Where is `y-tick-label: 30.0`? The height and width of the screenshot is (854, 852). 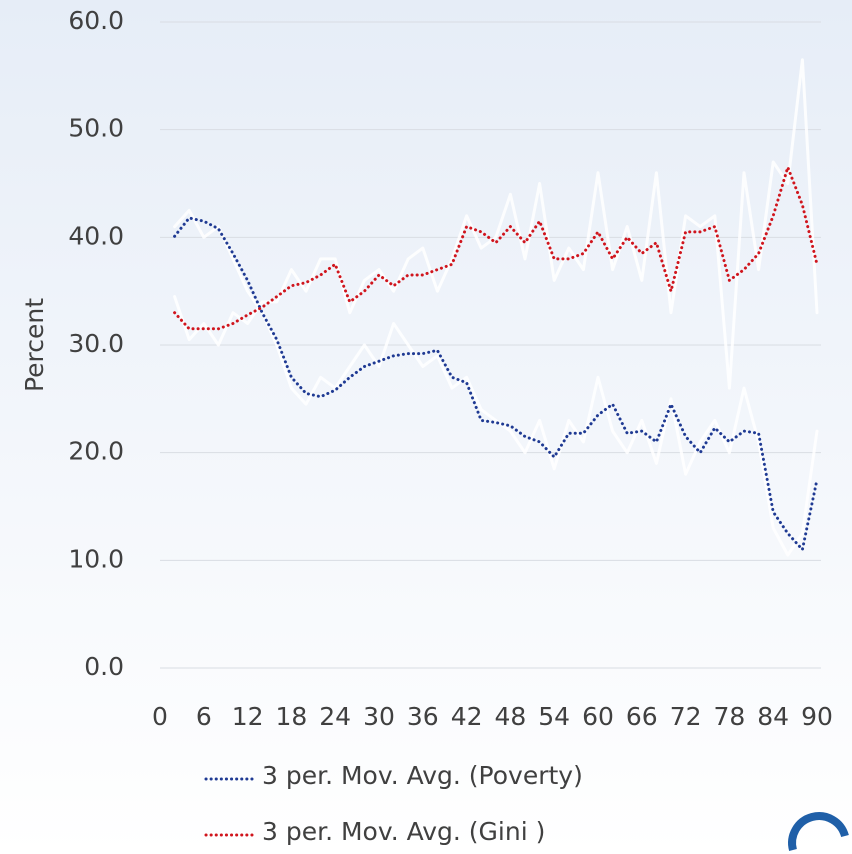 y-tick-label: 30.0 is located at coordinates (96, 343).